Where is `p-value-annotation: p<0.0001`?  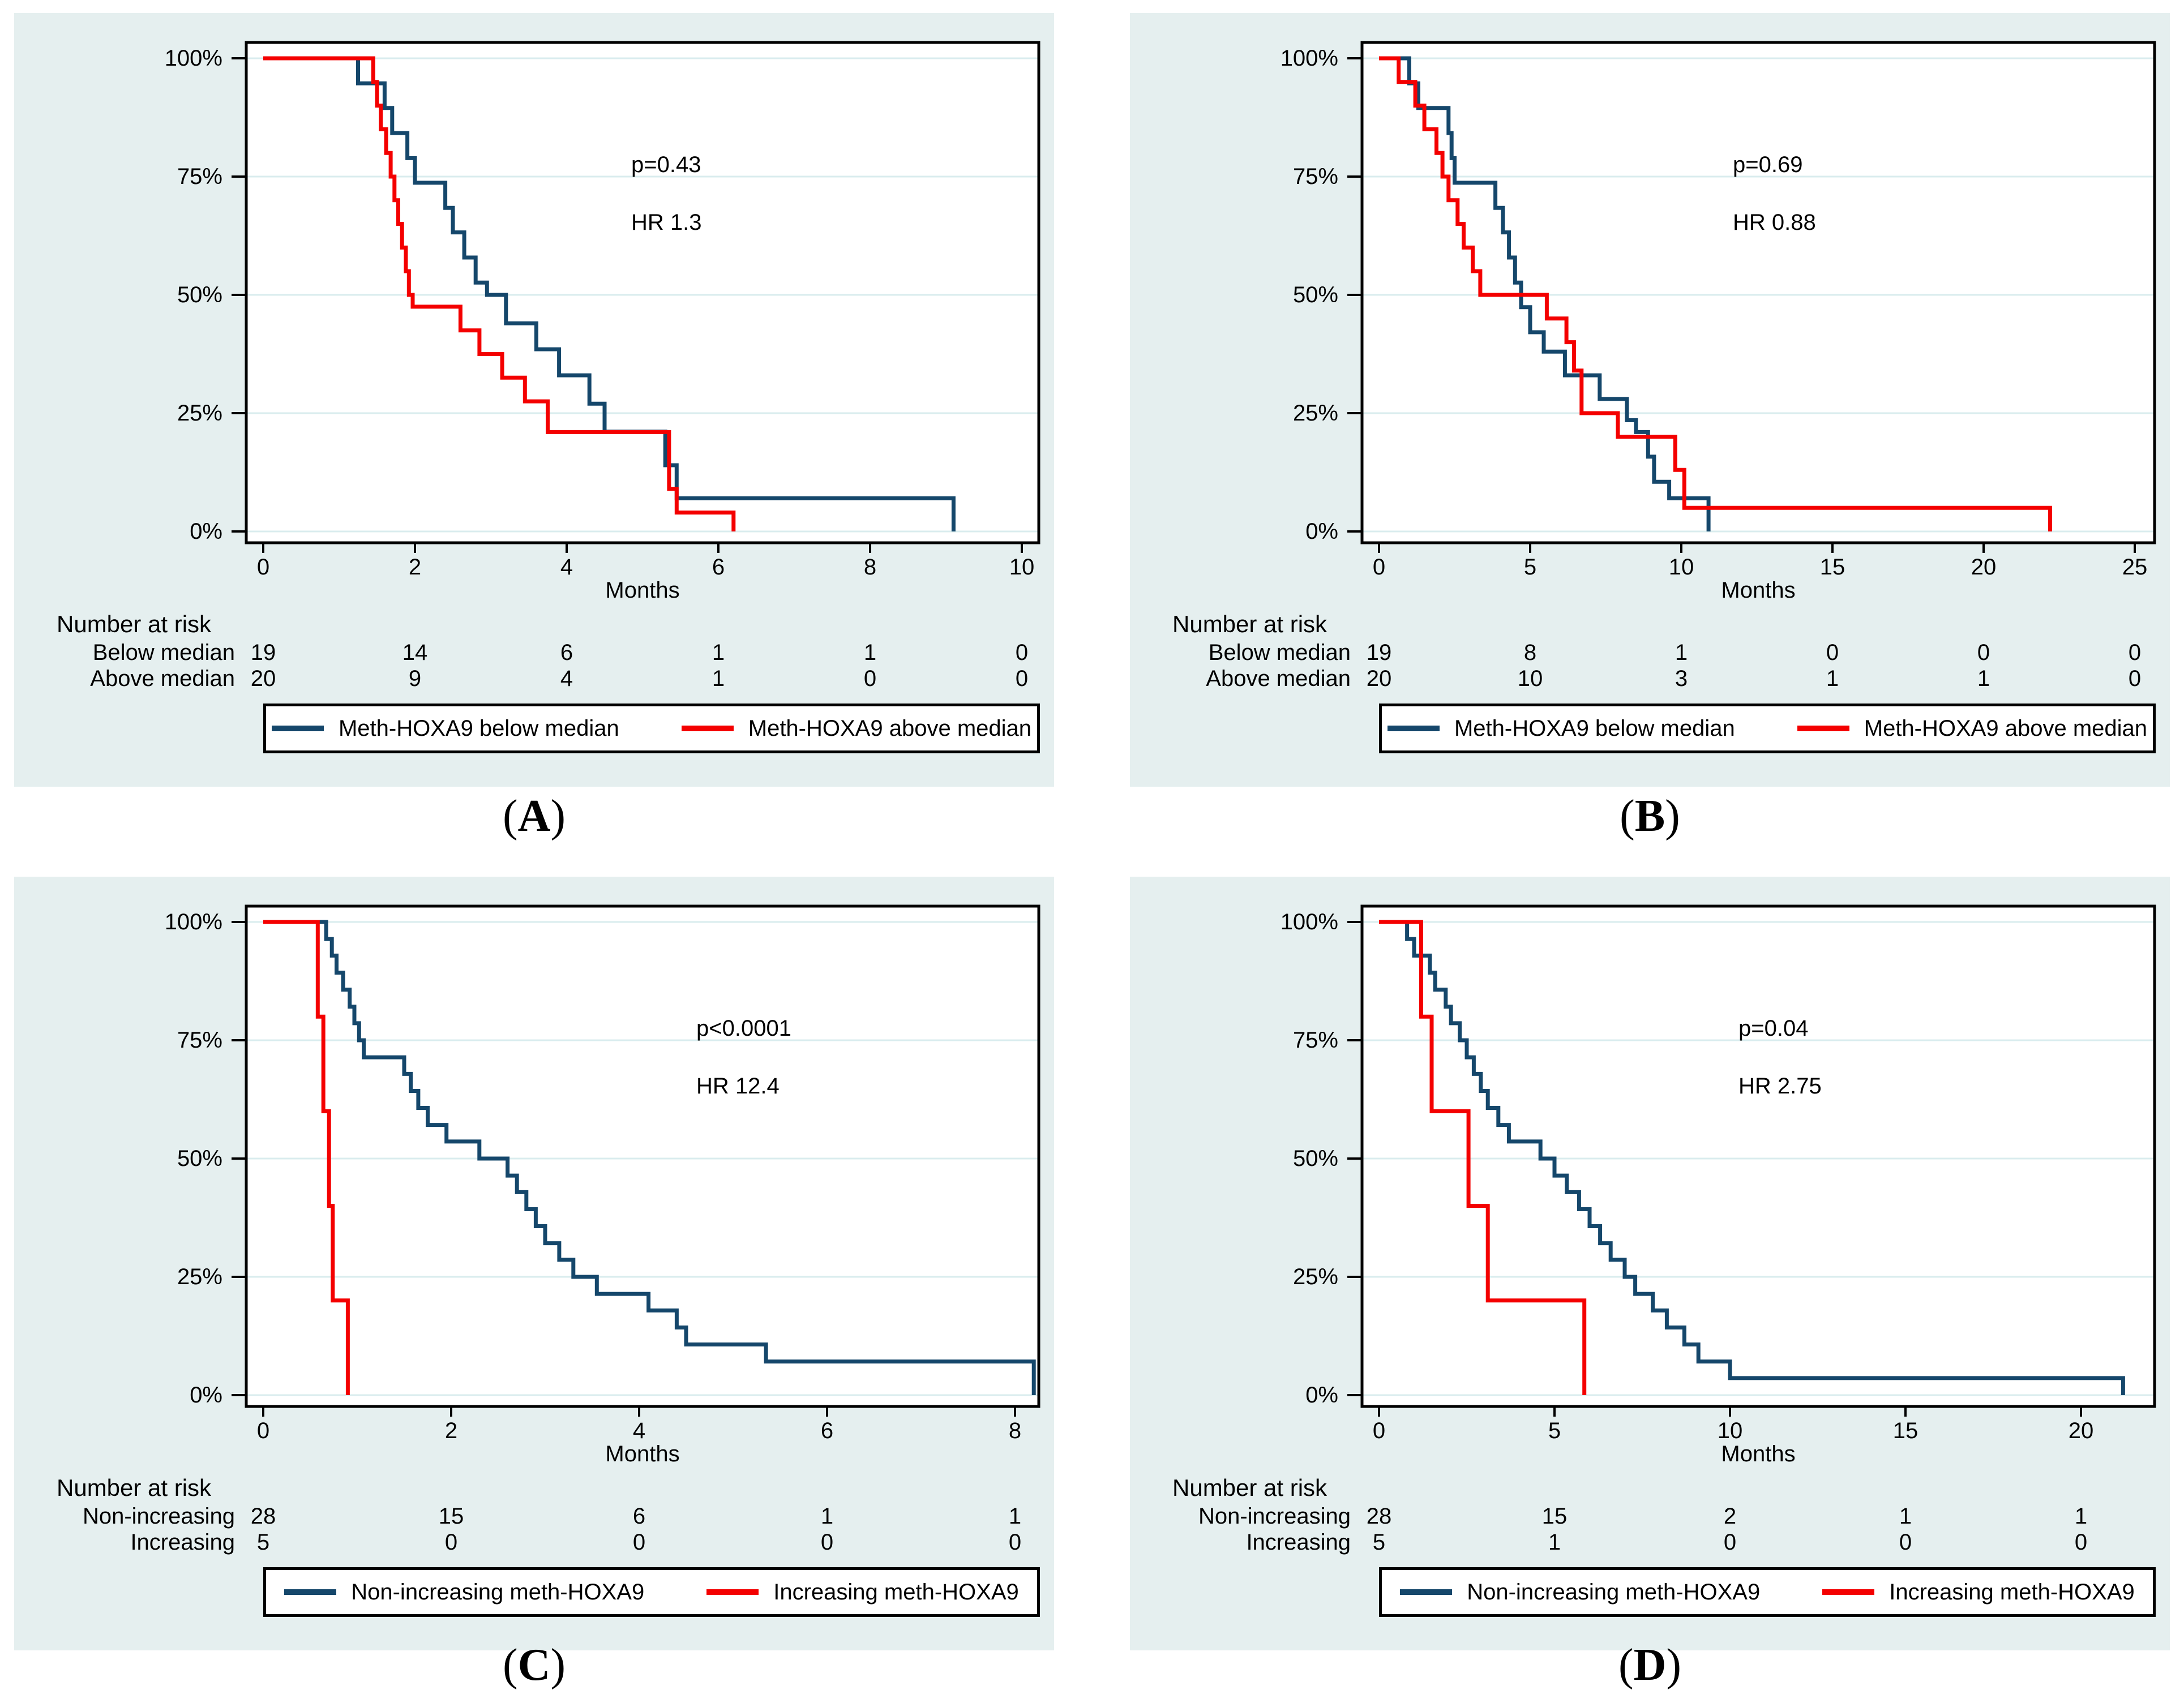 p-value-annotation: p<0.0001 is located at coordinates (743, 1028).